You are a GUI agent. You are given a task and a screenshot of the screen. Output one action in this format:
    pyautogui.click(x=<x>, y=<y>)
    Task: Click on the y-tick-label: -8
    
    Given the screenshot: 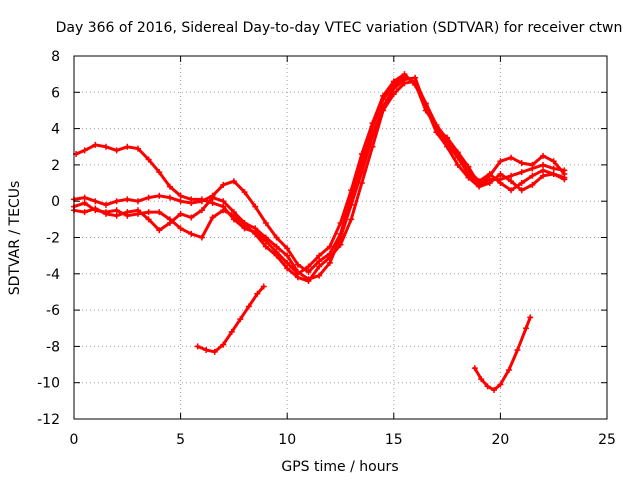 What is the action you would take?
    pyautogui.click(x=53, y=347)
    